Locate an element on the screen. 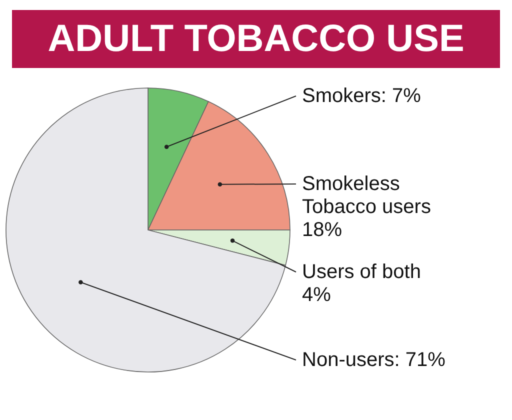  data-label: 4% is located at coordinates (317, 295).